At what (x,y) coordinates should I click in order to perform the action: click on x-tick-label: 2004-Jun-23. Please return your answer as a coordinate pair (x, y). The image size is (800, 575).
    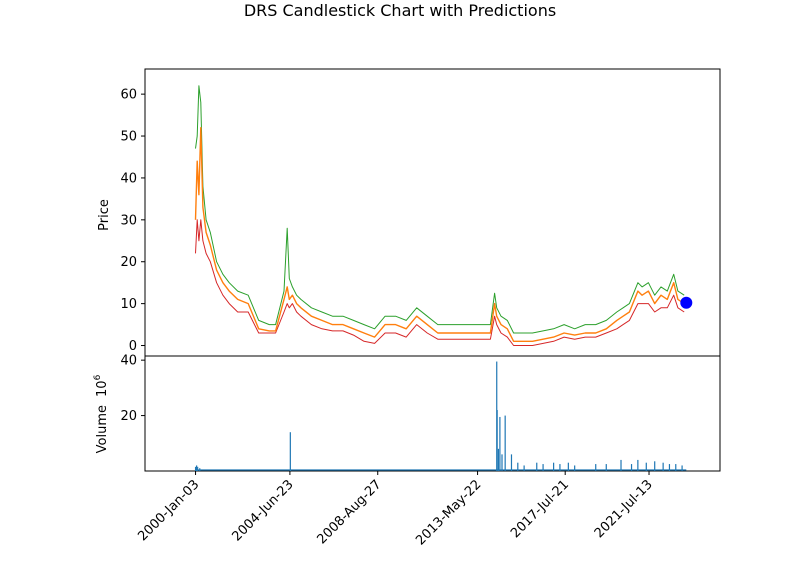
    Looking at the image, I should click on (263, 510).